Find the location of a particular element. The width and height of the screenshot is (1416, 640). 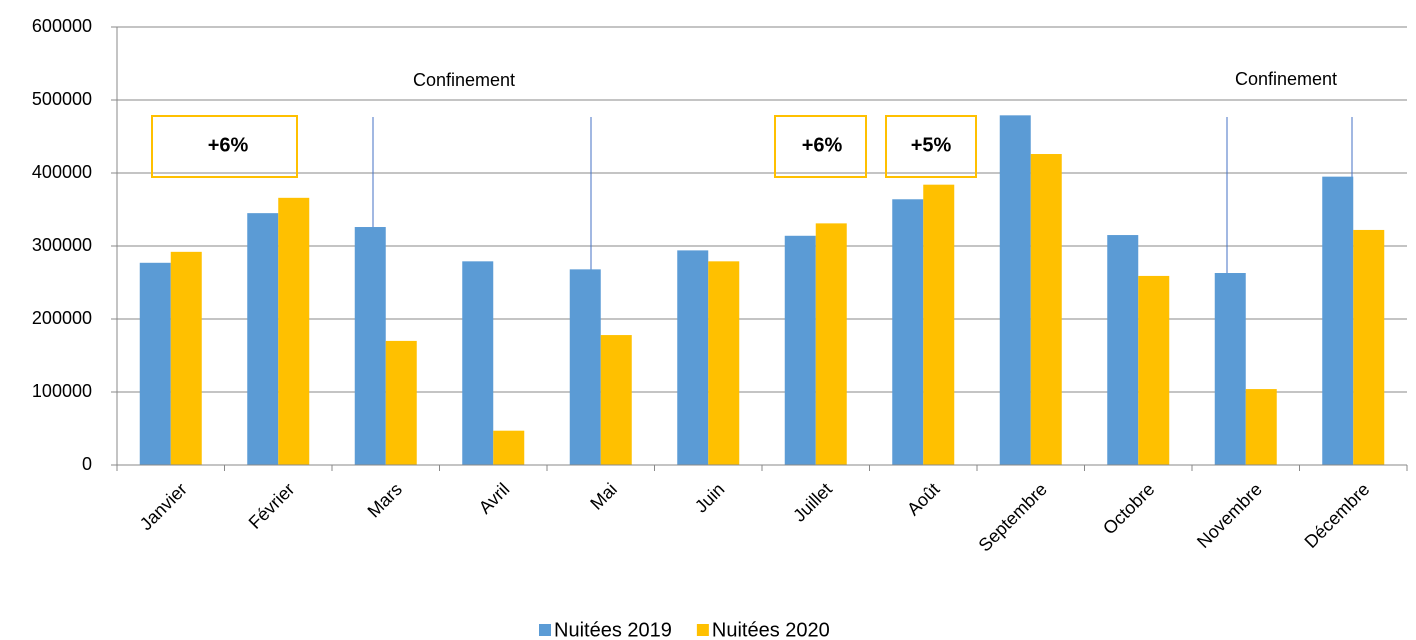

annotation: +5% is located at coordinates (931, 145).